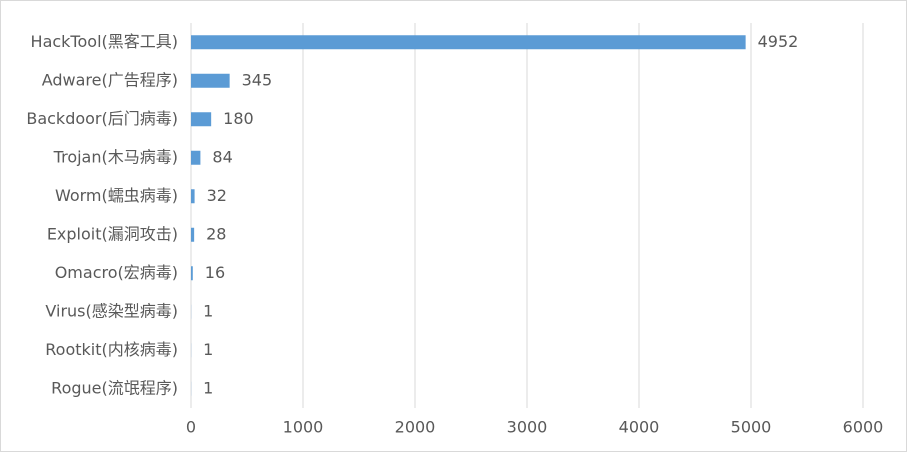 This screenshot has width=907, height=452. Describe the element at coordinates (114, 387) in the screenshot. I see `y-tick-label: Rogue(流氓程序)` at that location.